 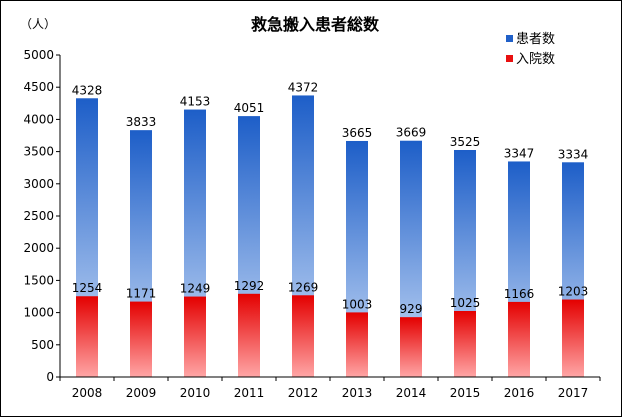 What do you see at coordinates (519, 294) in the screenshot?
I see `data-label-admissions: 1166` at bounding box center [519, 294].